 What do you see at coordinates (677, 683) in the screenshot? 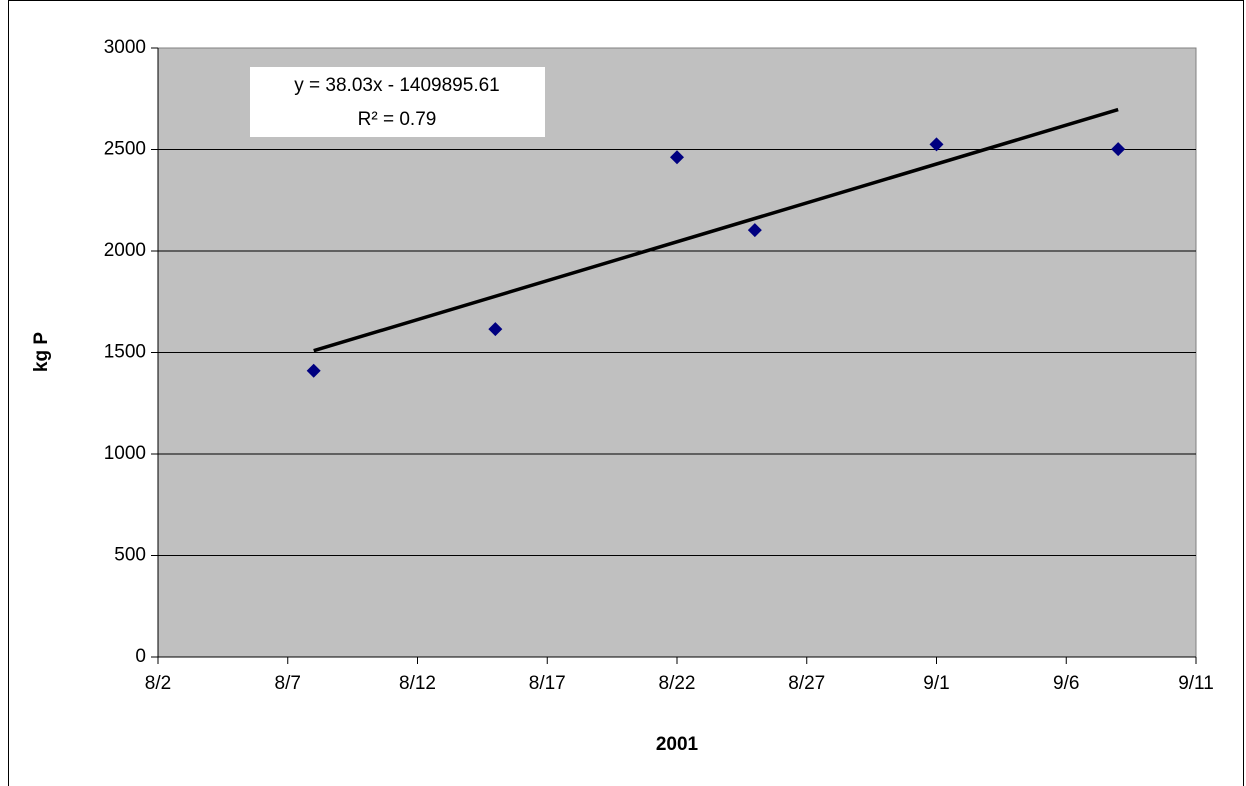
I see `x-tick-label: 8/22` at bounding box center [677, 683].